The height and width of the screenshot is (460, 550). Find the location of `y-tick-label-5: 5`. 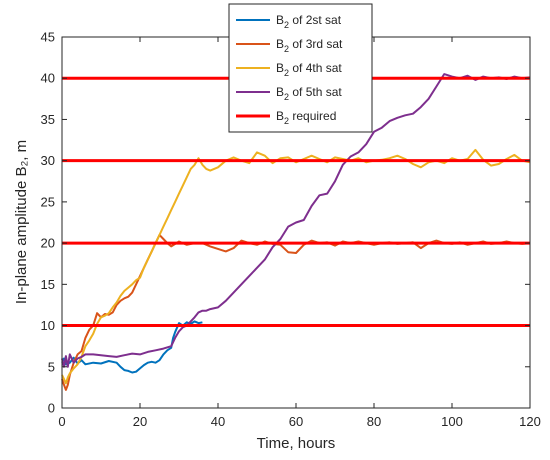

y-tick-label-5: 5 is located at coordinates (51, 366).